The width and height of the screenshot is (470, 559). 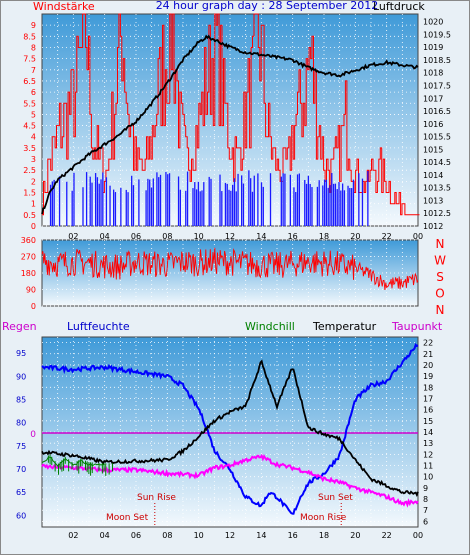 What do you see at coordinates (437, 111) in the screenshot?
I see `pressure-tick-label: 1016.5` at bounding box center [437, 111].